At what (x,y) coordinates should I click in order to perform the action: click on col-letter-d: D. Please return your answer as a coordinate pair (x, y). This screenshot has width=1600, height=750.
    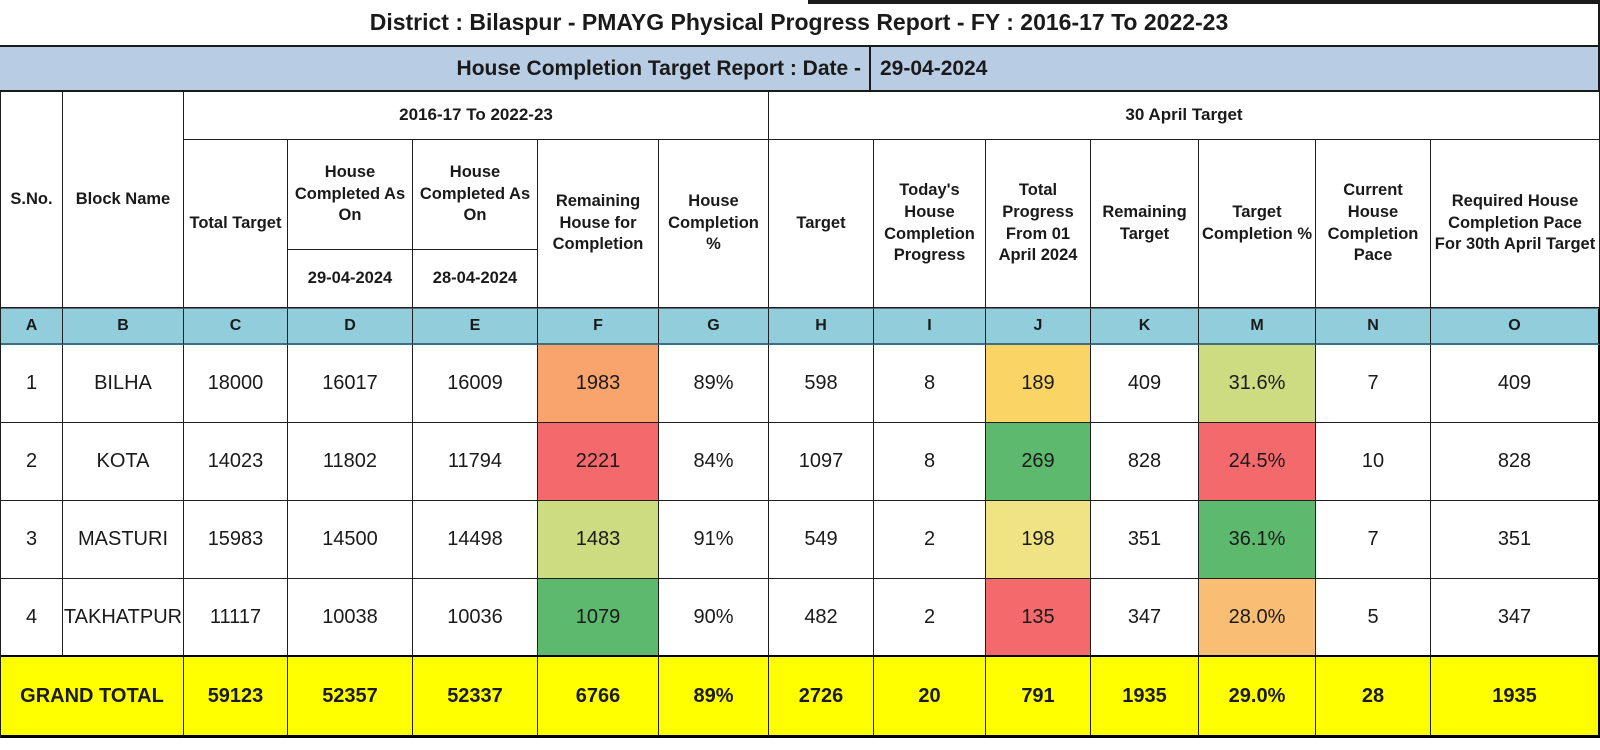
    Looking at the image, I should click on (350, 326).